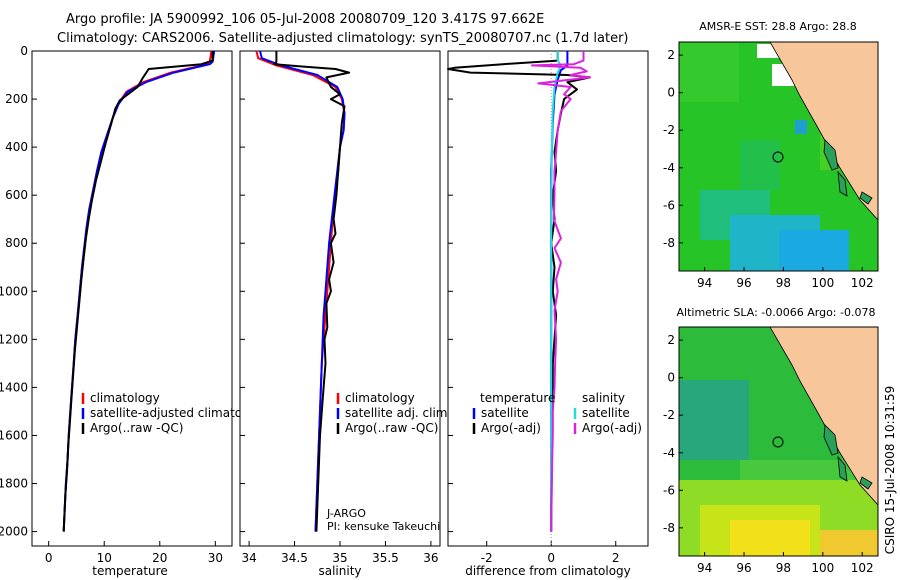  Describe the element at coordinates (14, 532) in the screenshot. I see `y-tick-label: 2000` at that location.